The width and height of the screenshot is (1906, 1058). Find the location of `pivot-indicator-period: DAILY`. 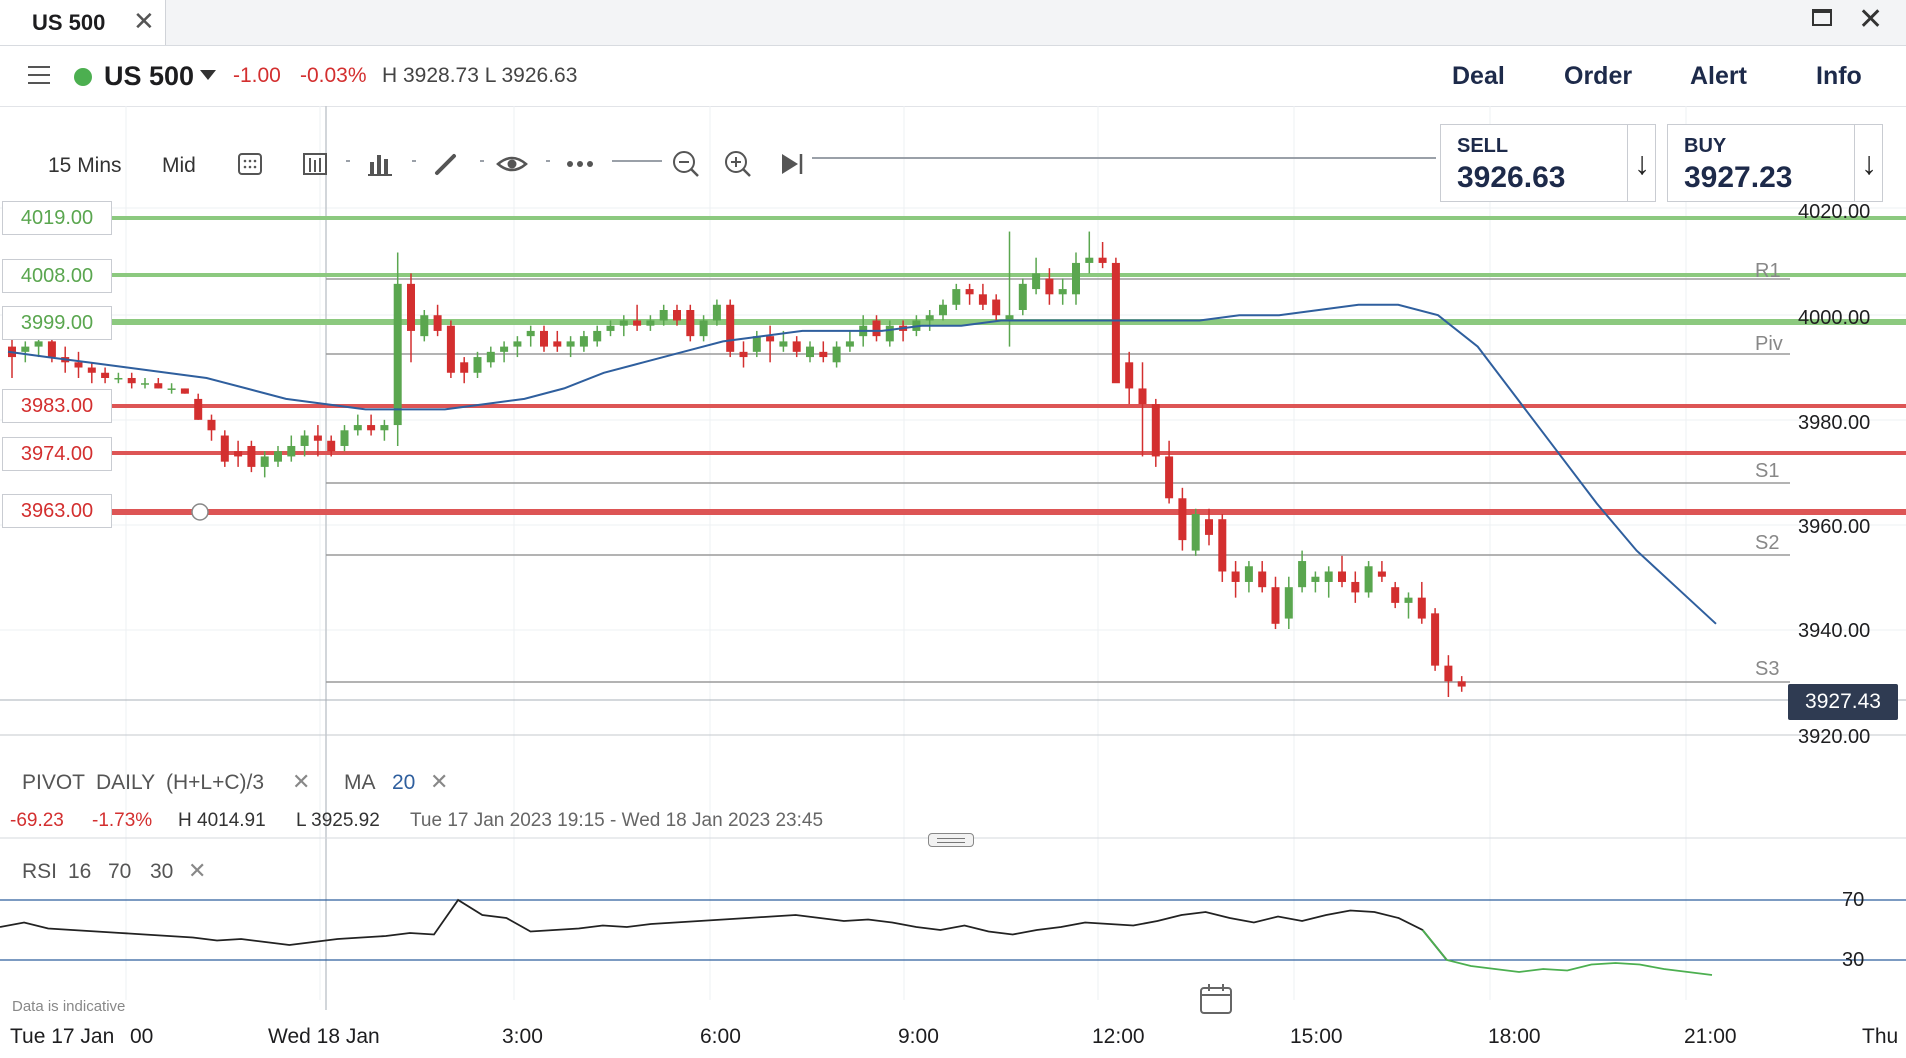

pivot-indicator-period: DAILY is located at coordinates (126, 782).